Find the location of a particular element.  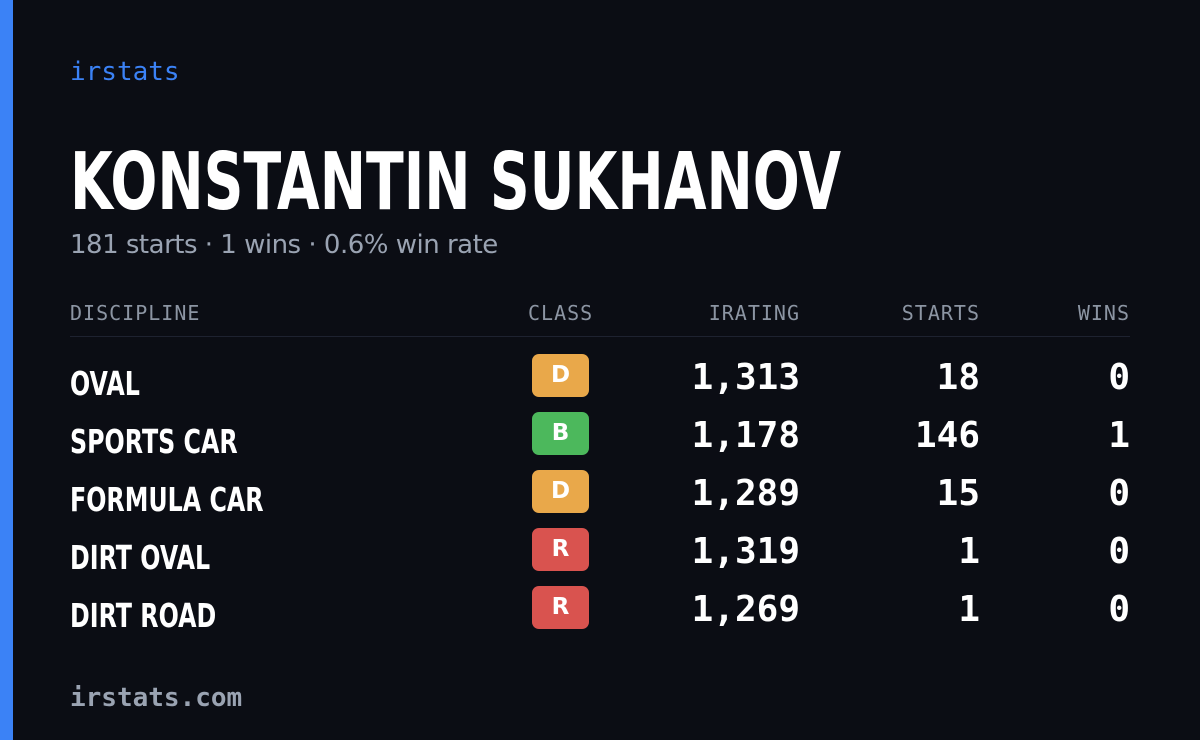

starts-value: 18 is located at coordinates (958, 377).